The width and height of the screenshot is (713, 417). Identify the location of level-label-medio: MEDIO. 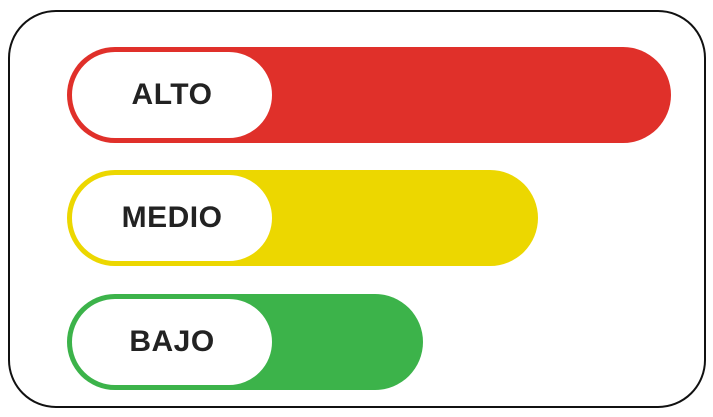
(172, 217).